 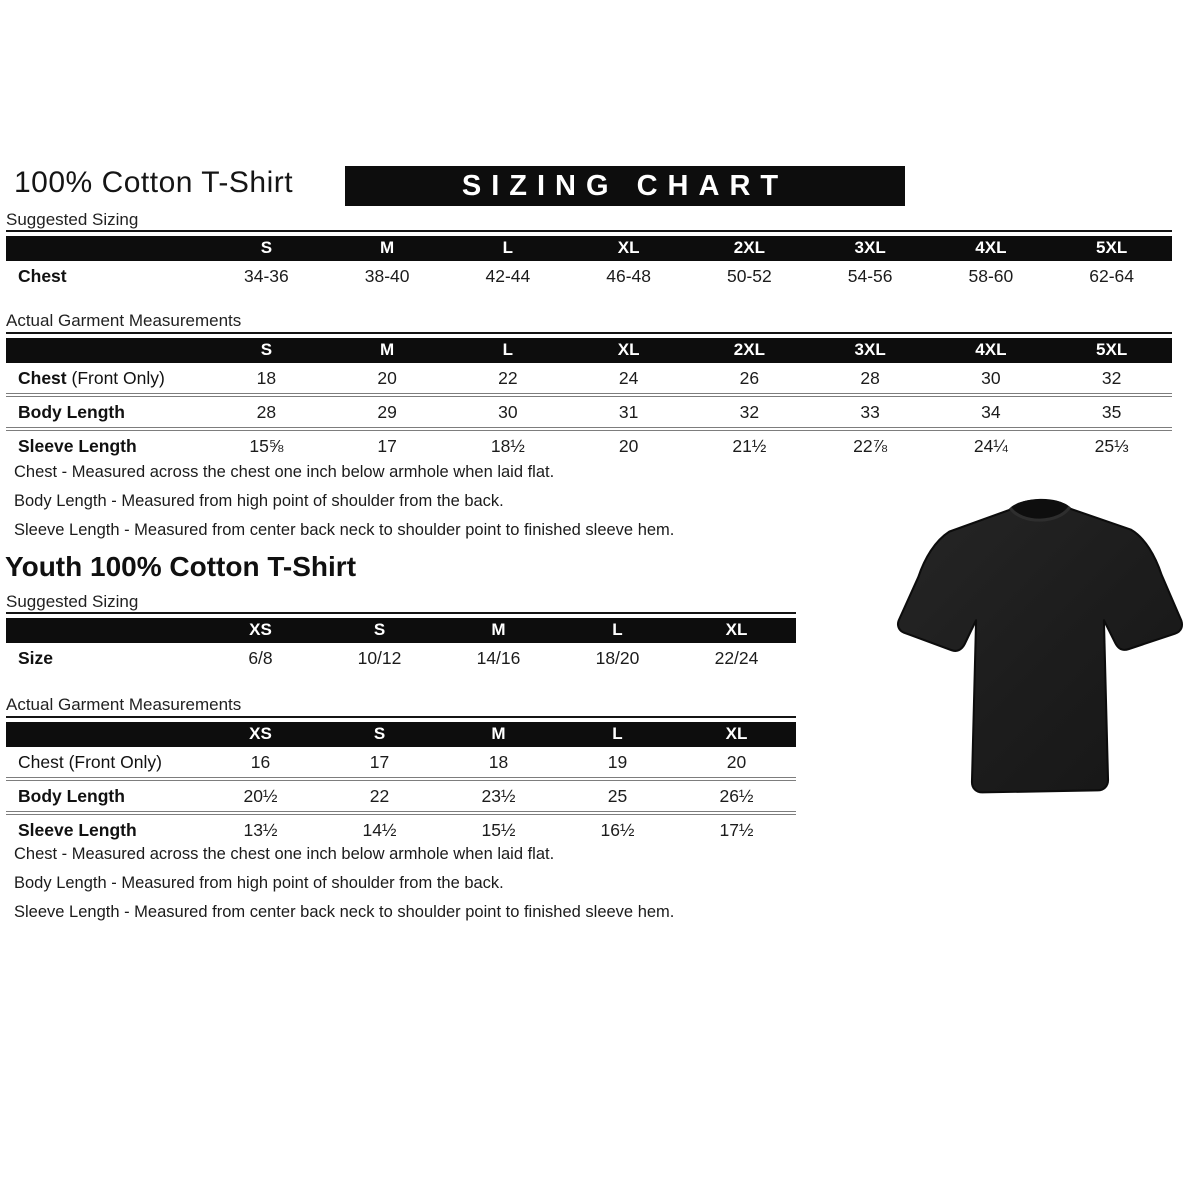 I want to click on table-cell: 32, so click(x=1111, y=378).